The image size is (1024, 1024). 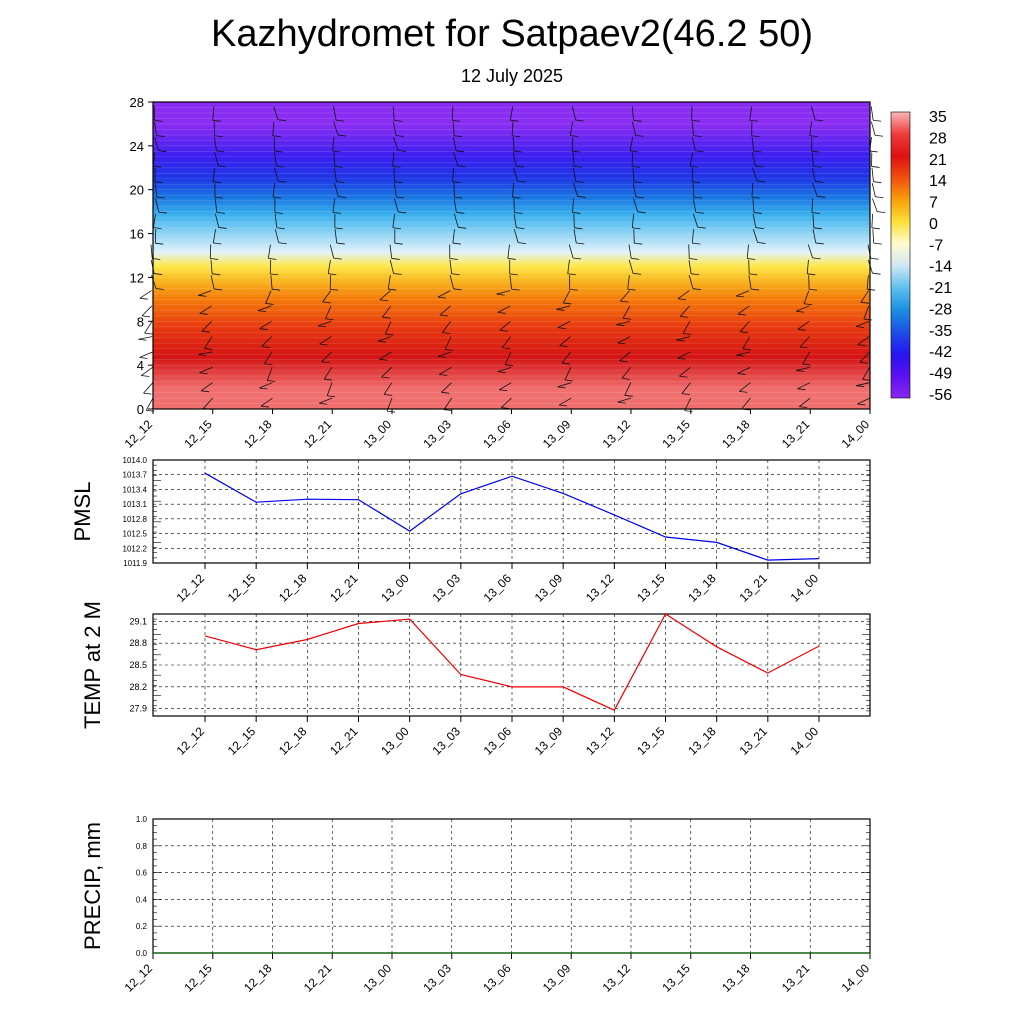 What do you see at coordinates (139, 978) in the screenshot?
I see `precip-xtick-label: 12_12` at bounding box center [139, 978].